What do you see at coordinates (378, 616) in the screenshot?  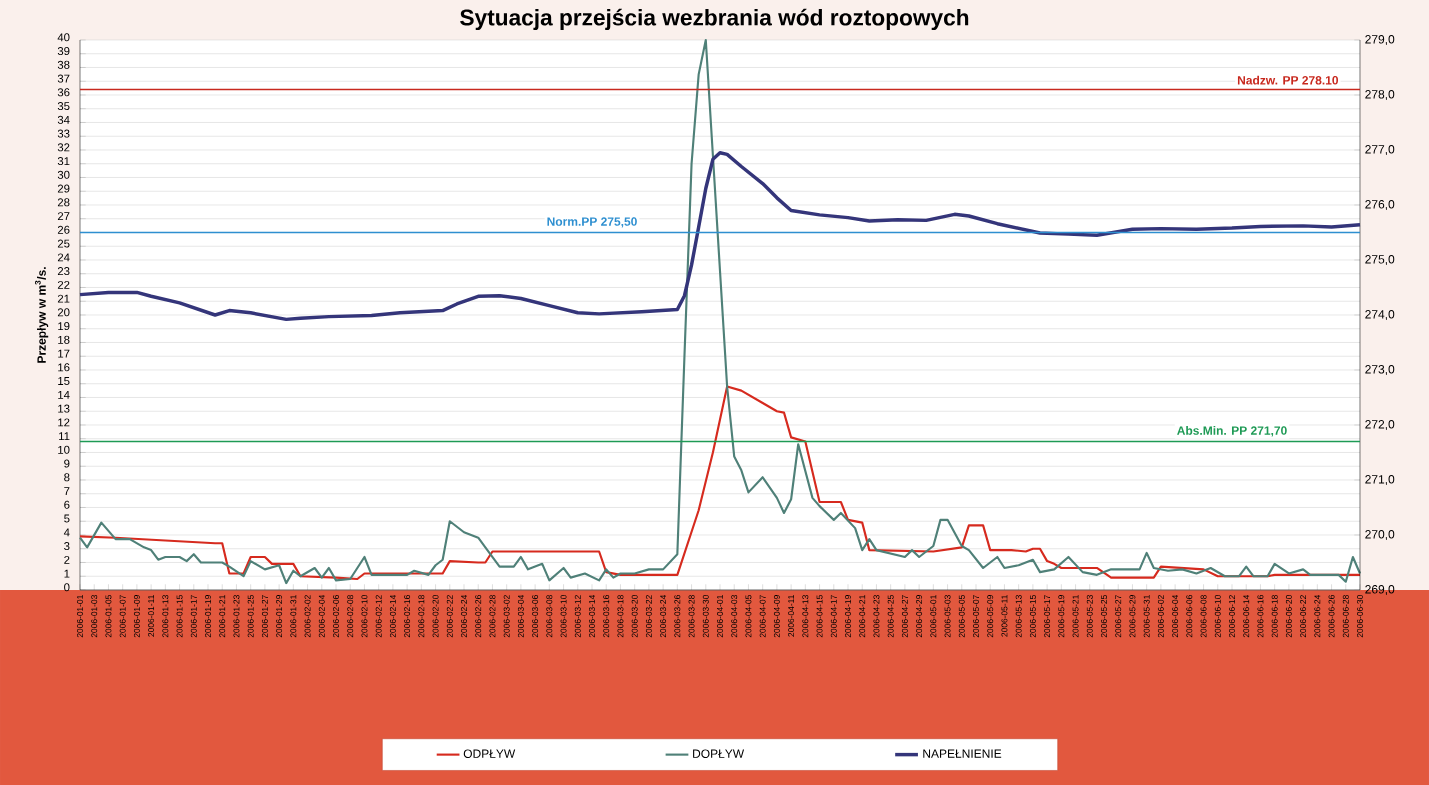 I see `x-tick-label: 2006-02-12` at bounding box center [378, 616].